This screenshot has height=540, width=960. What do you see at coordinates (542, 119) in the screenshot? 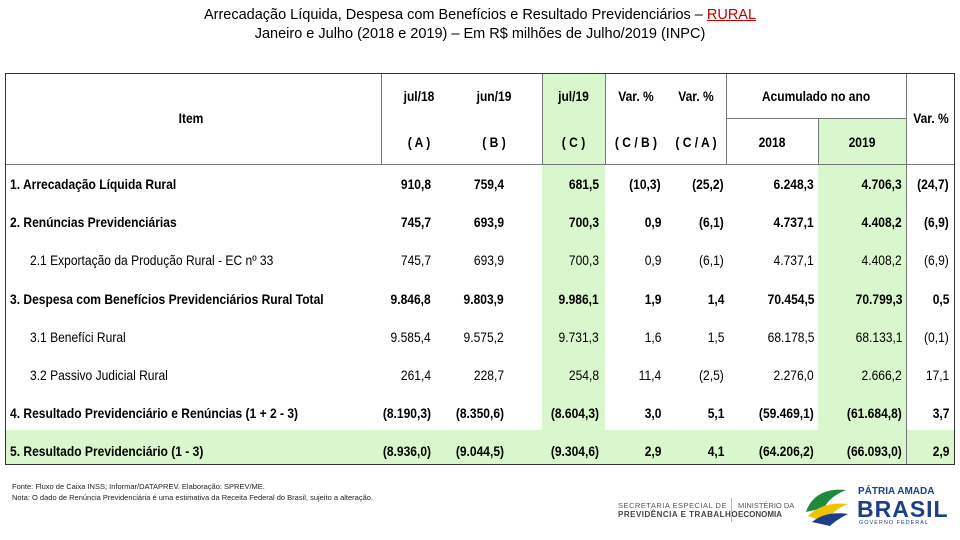
I see `divider-jul19-left` at bounding box center [542, 119].